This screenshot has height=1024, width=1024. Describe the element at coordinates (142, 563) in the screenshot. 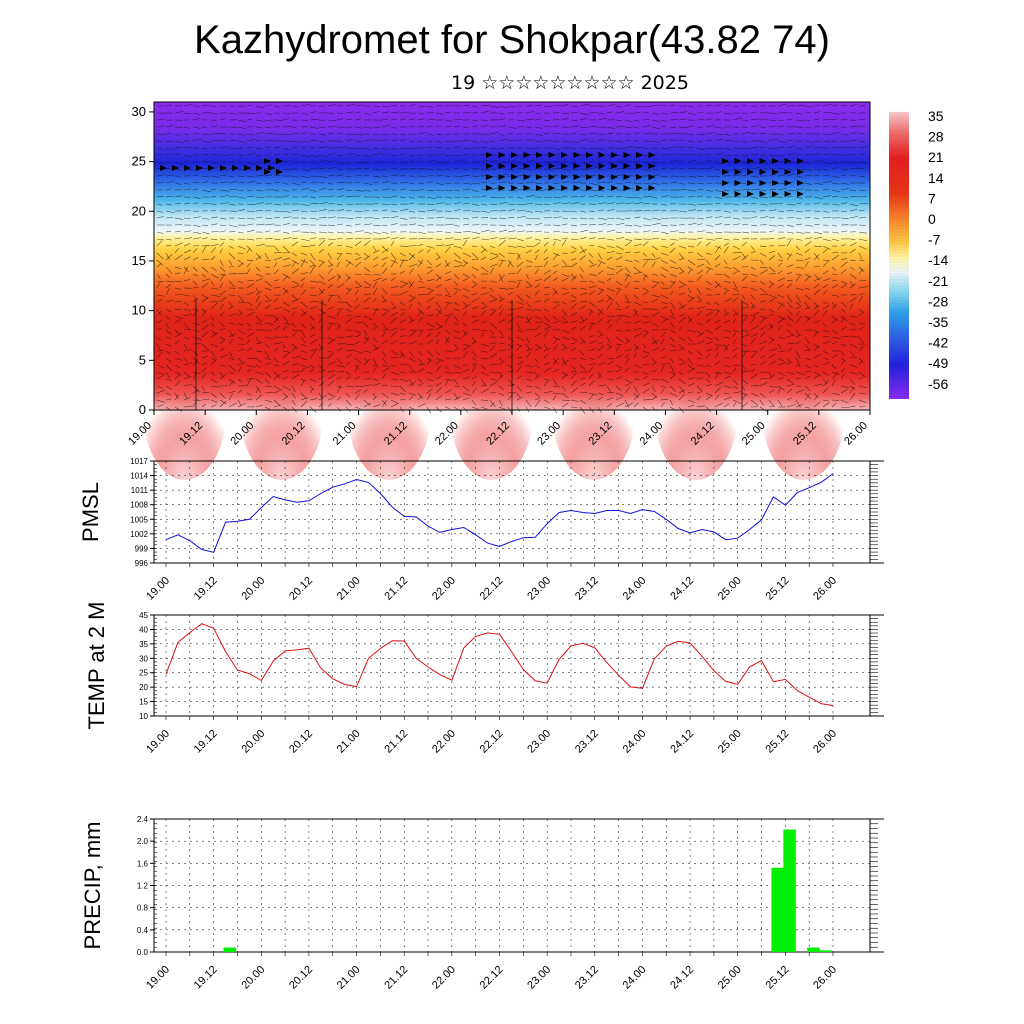

I see `y-tick-label: 996` at that location.